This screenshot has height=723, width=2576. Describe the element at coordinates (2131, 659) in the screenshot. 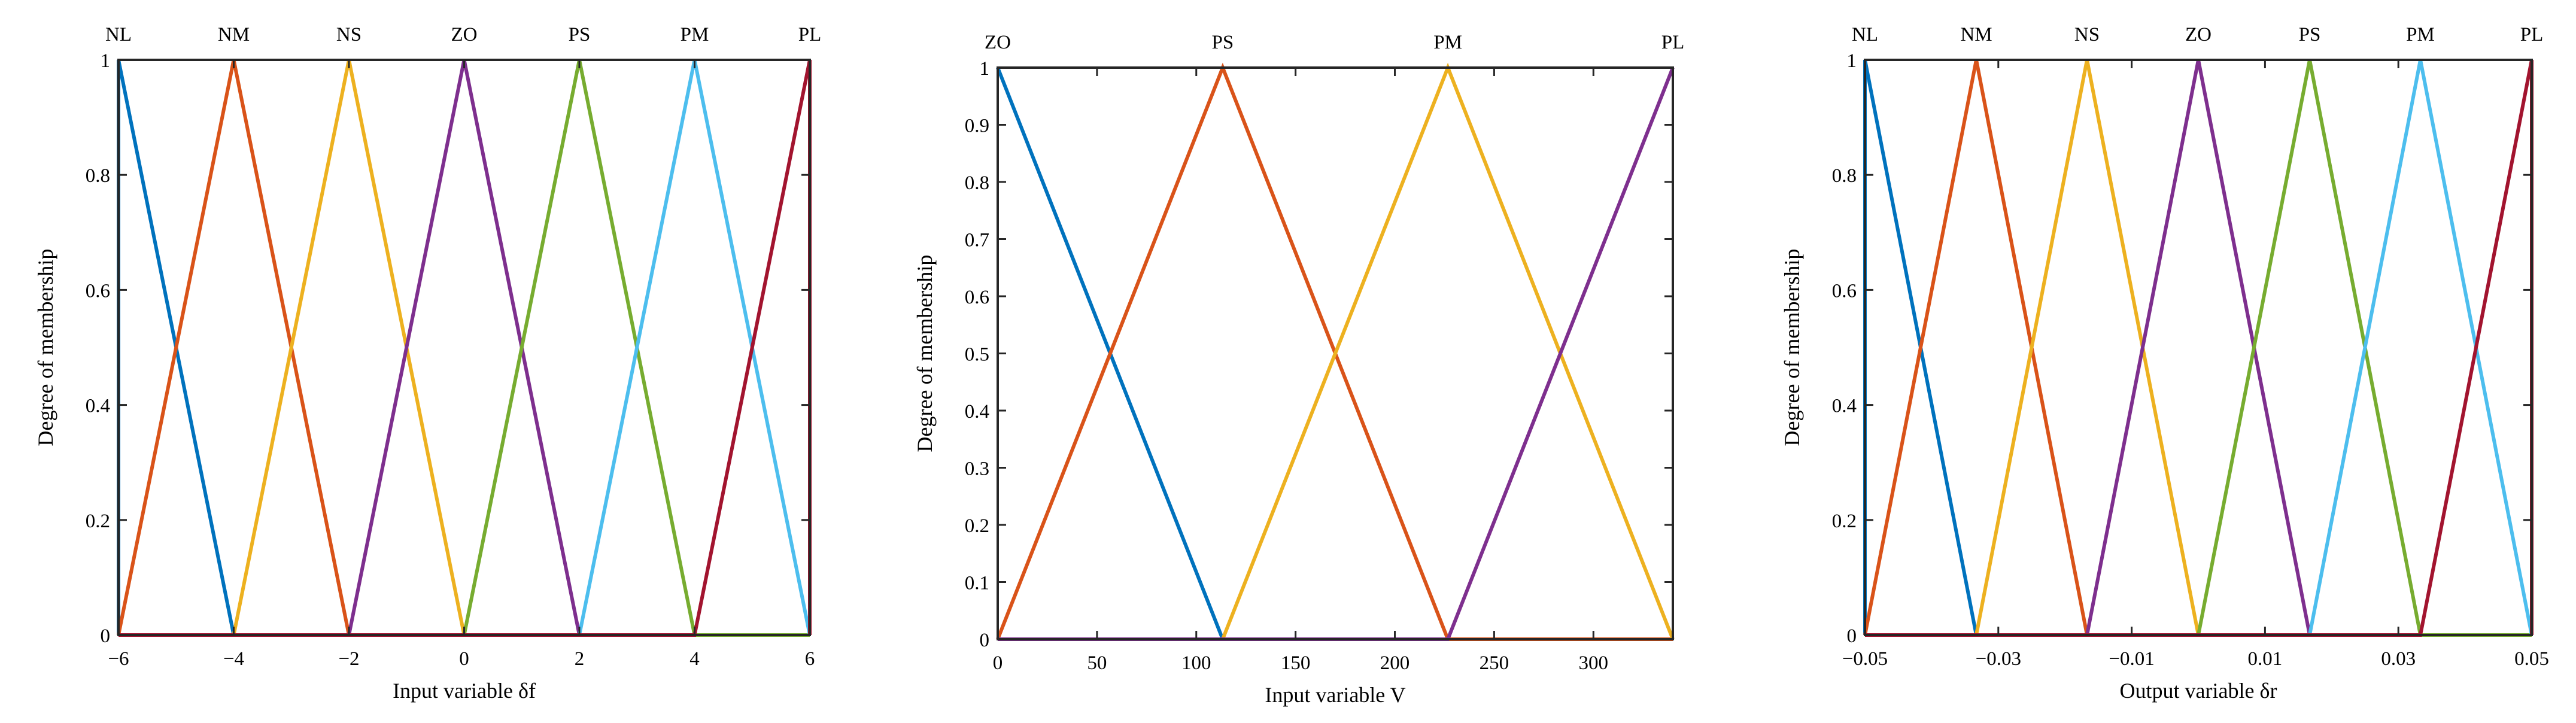

I see `x-tick-label: −0.01` at that location.